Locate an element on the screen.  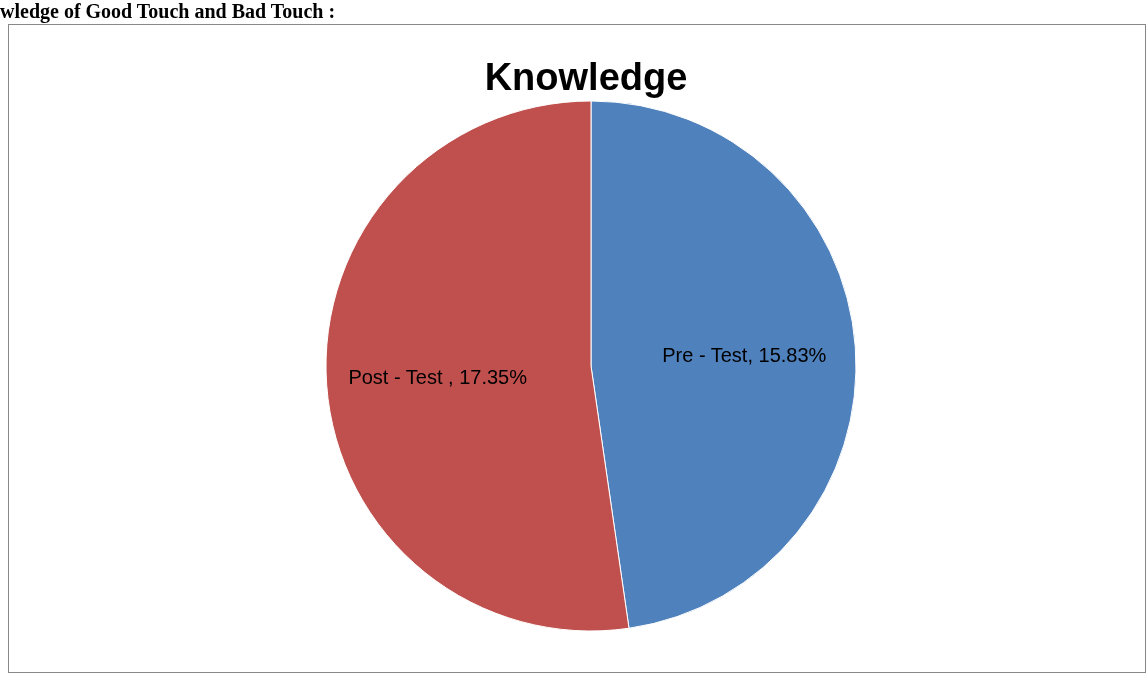
data-label: , 17.35% is located at coordinates (488, 377).